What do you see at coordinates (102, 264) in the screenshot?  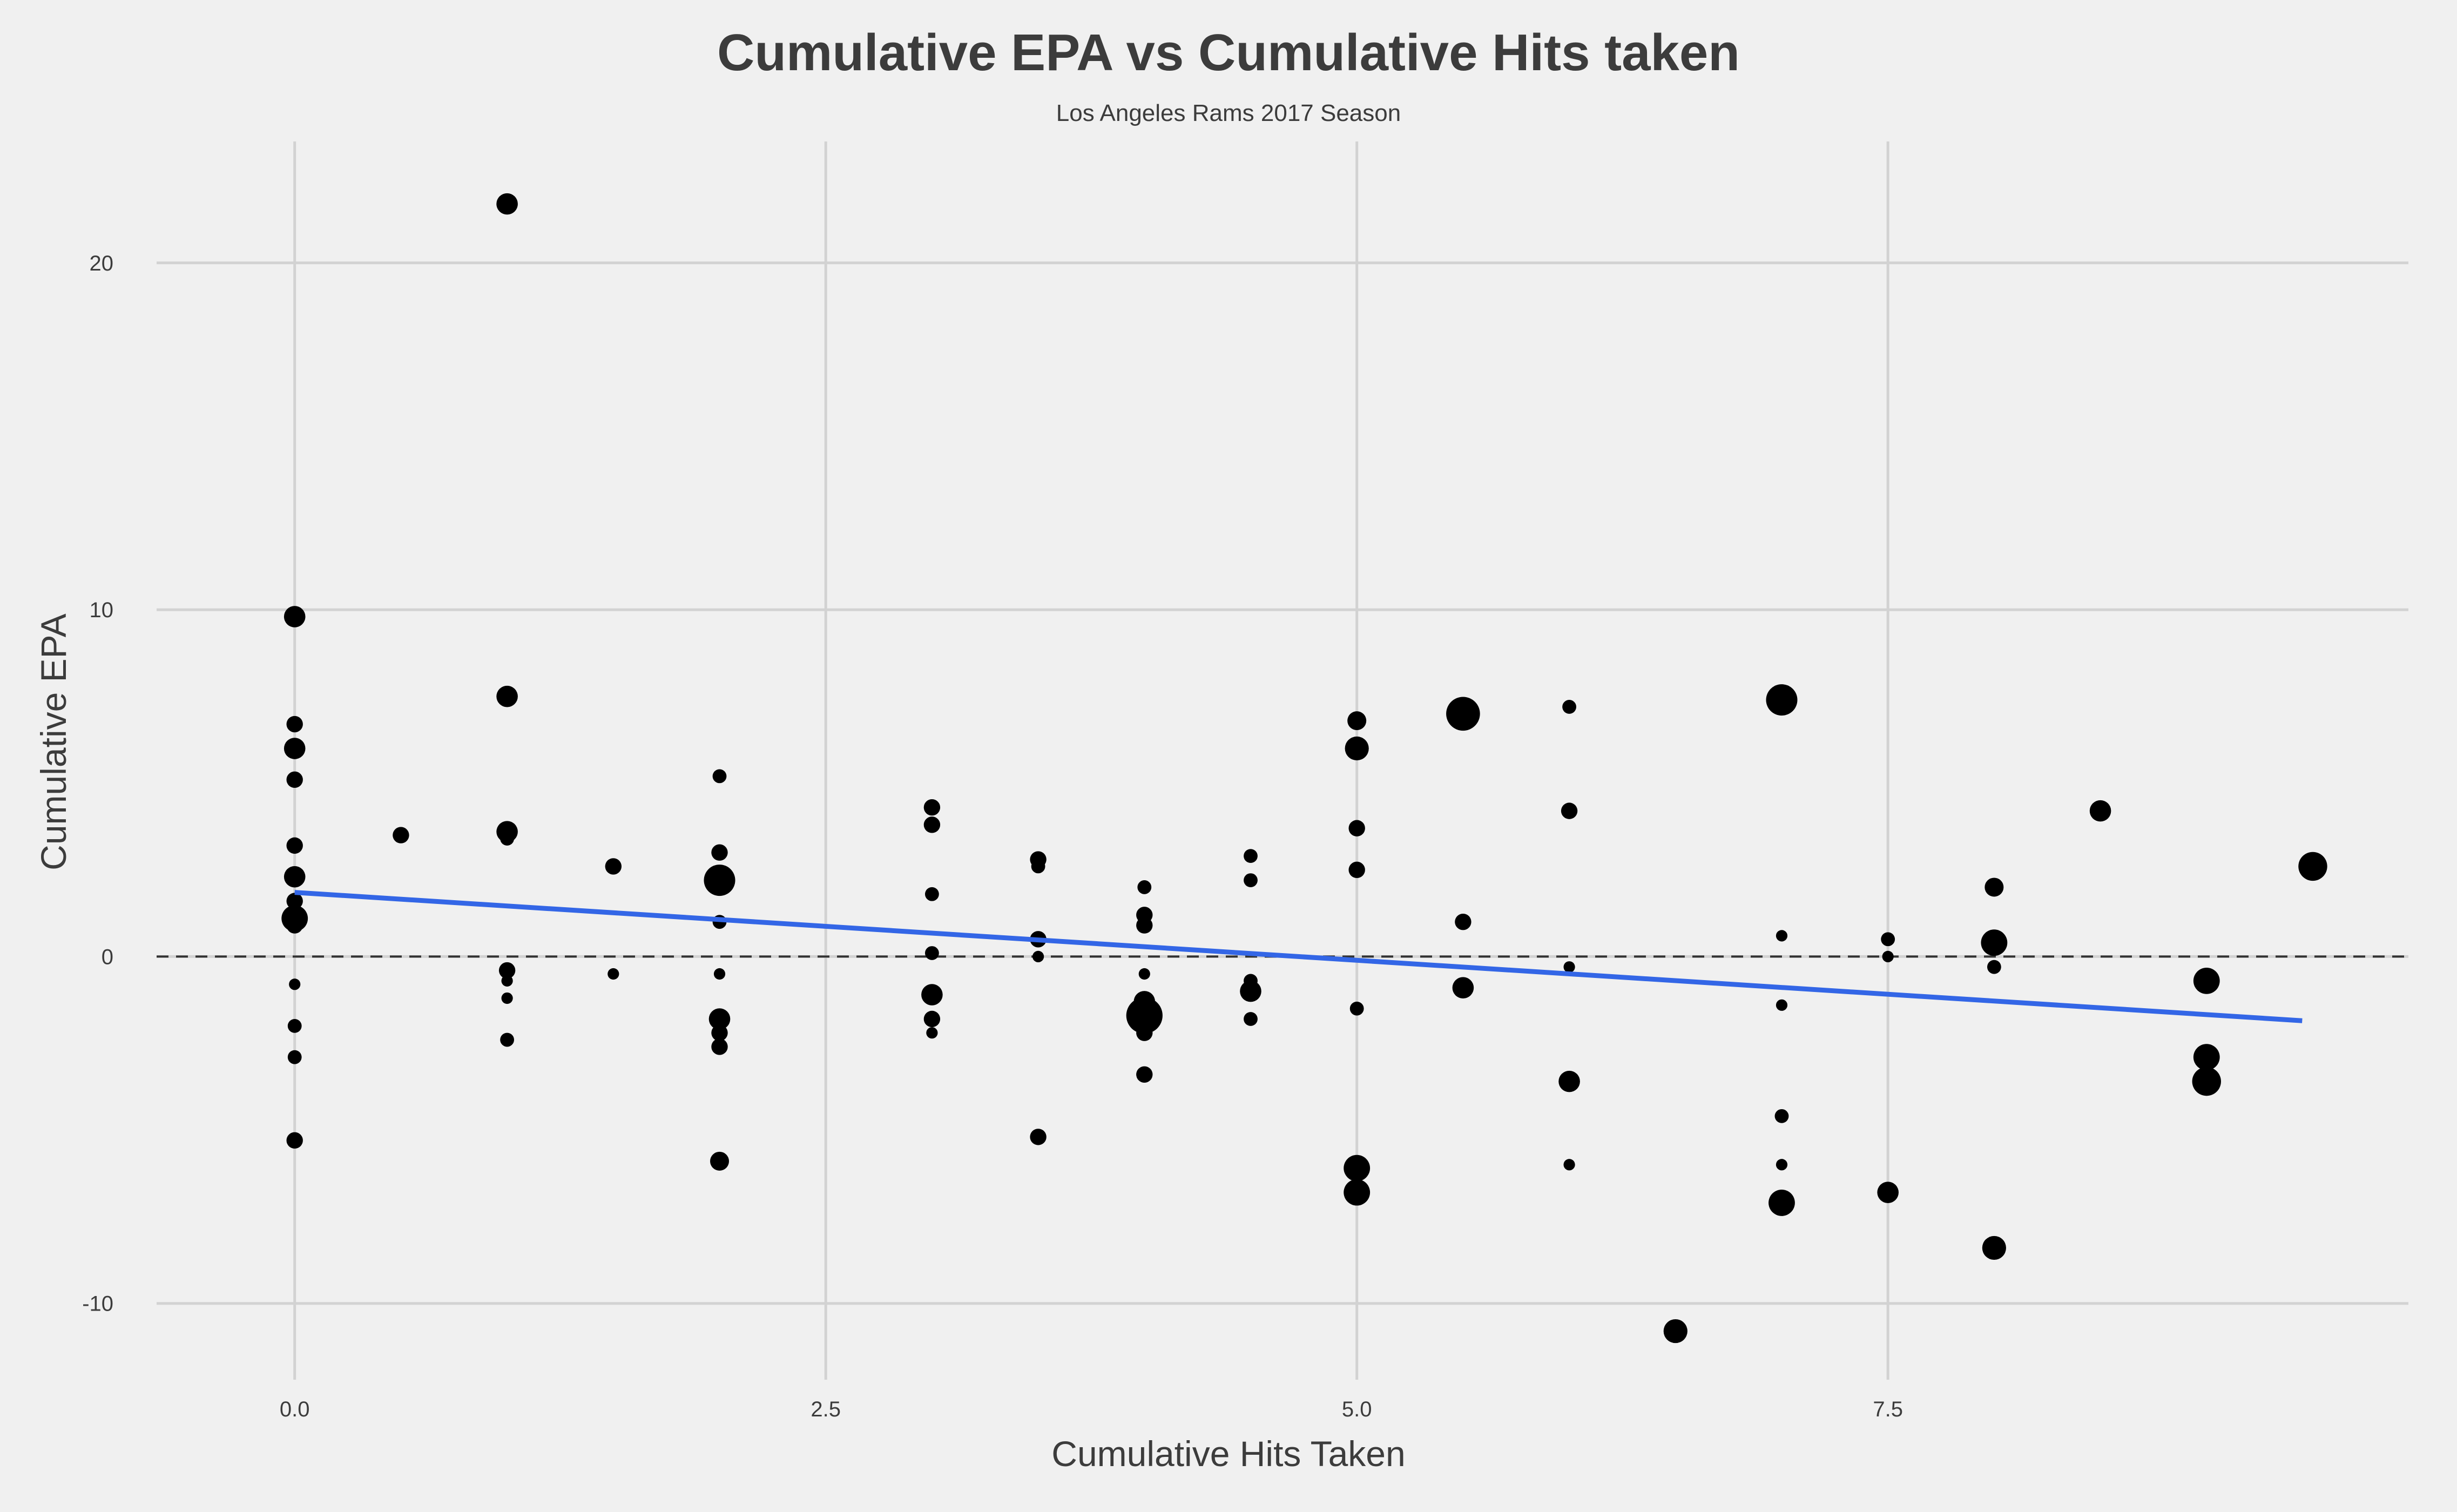 I see `y-tick-label-3: 20` at bounding box center [102, 264].